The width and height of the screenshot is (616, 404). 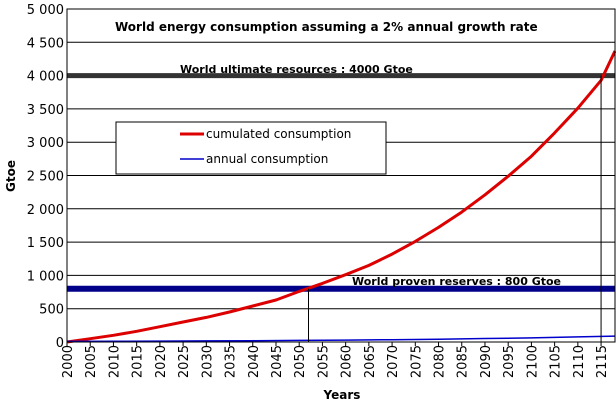 I want to click on y-tick-label: 3 500, so click(x=45, y=110).